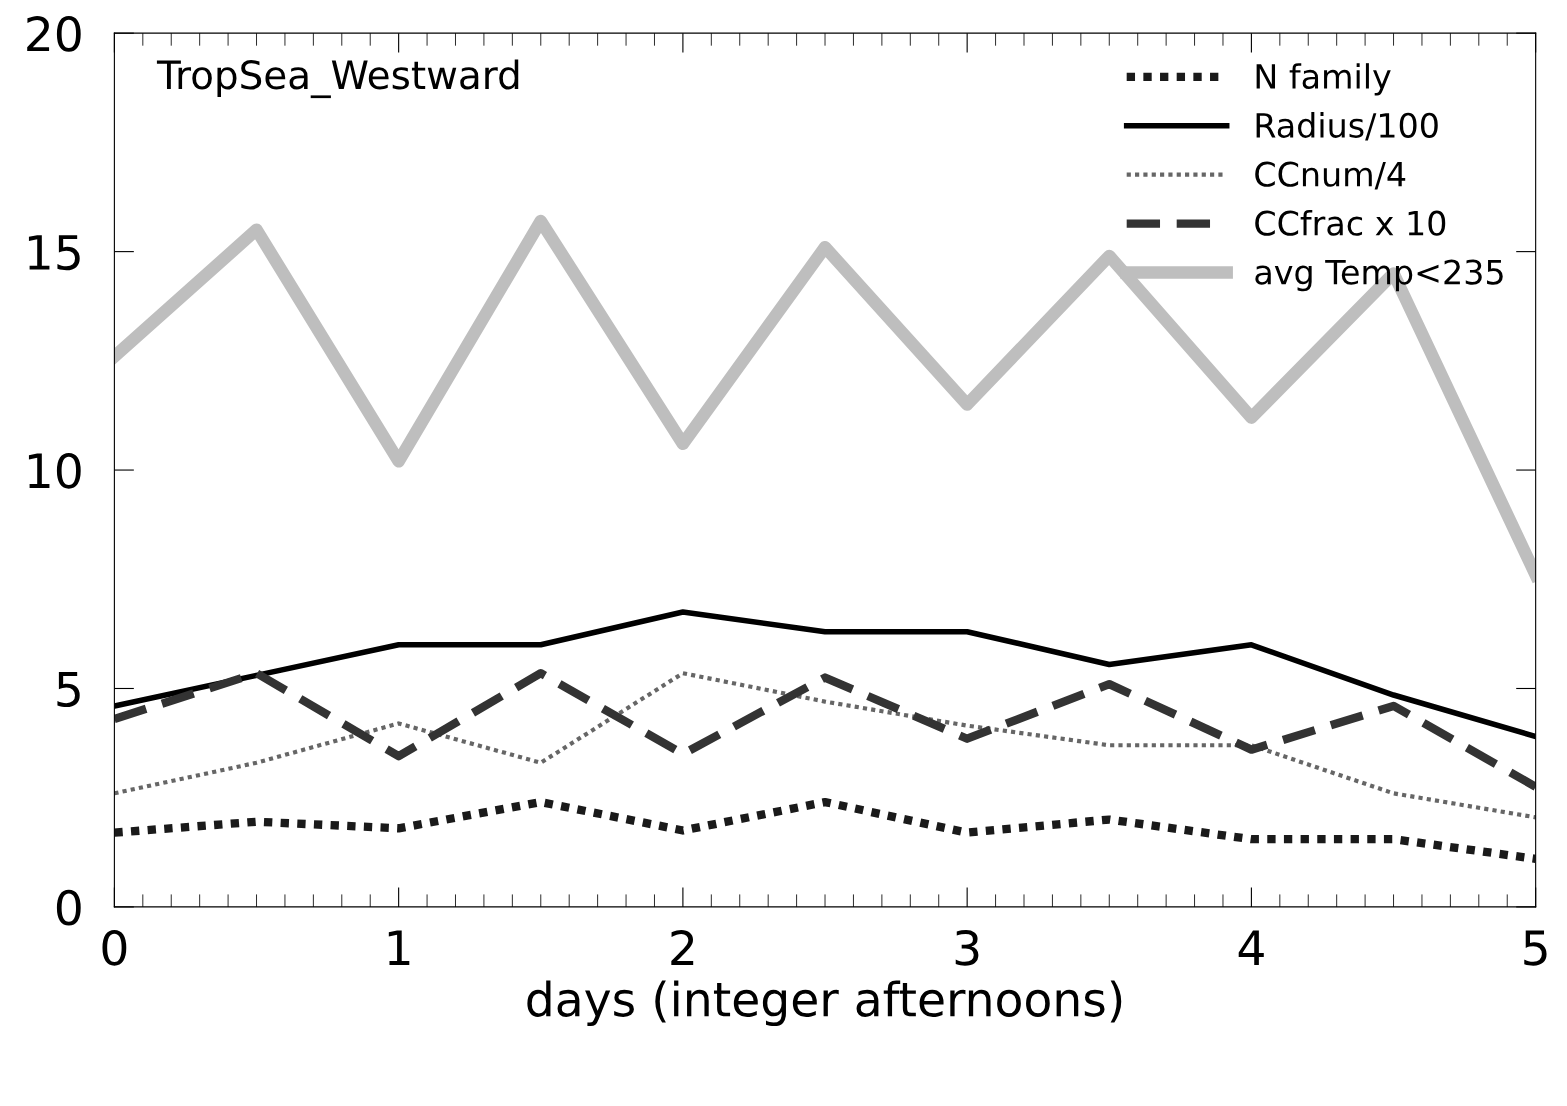 The height and width of the screenshot is (1106, 1567). I want to click on legend-label: CCnum/4, so click(1330, 175).